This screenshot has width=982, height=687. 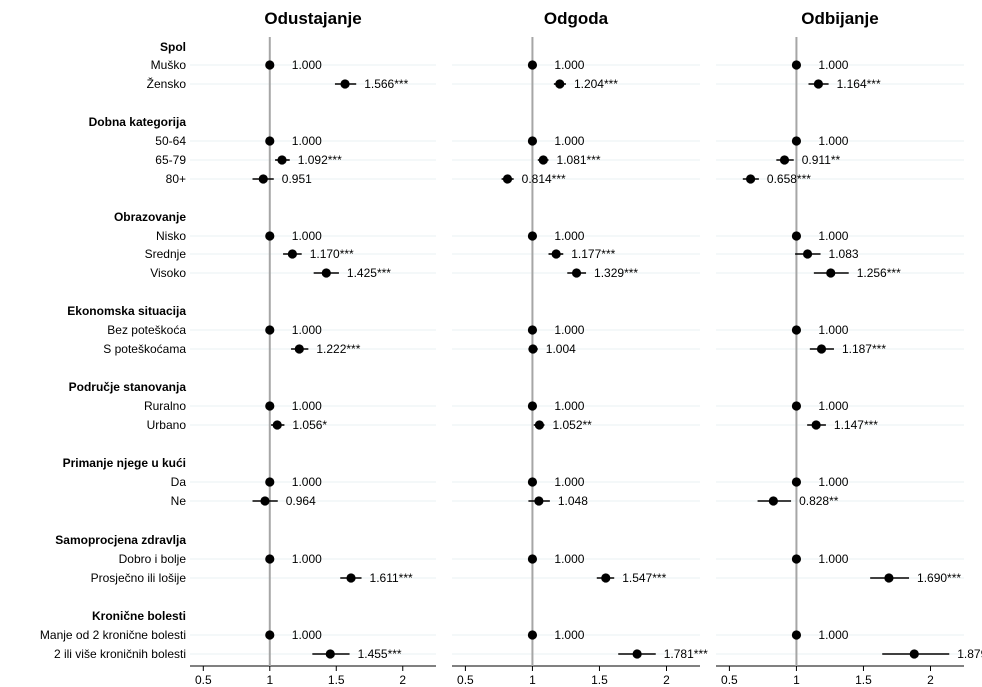 What do you see at coordinates (844, 254) in the screenshot?
I see `value-label: 1.083` at bounding box center [844, 254].